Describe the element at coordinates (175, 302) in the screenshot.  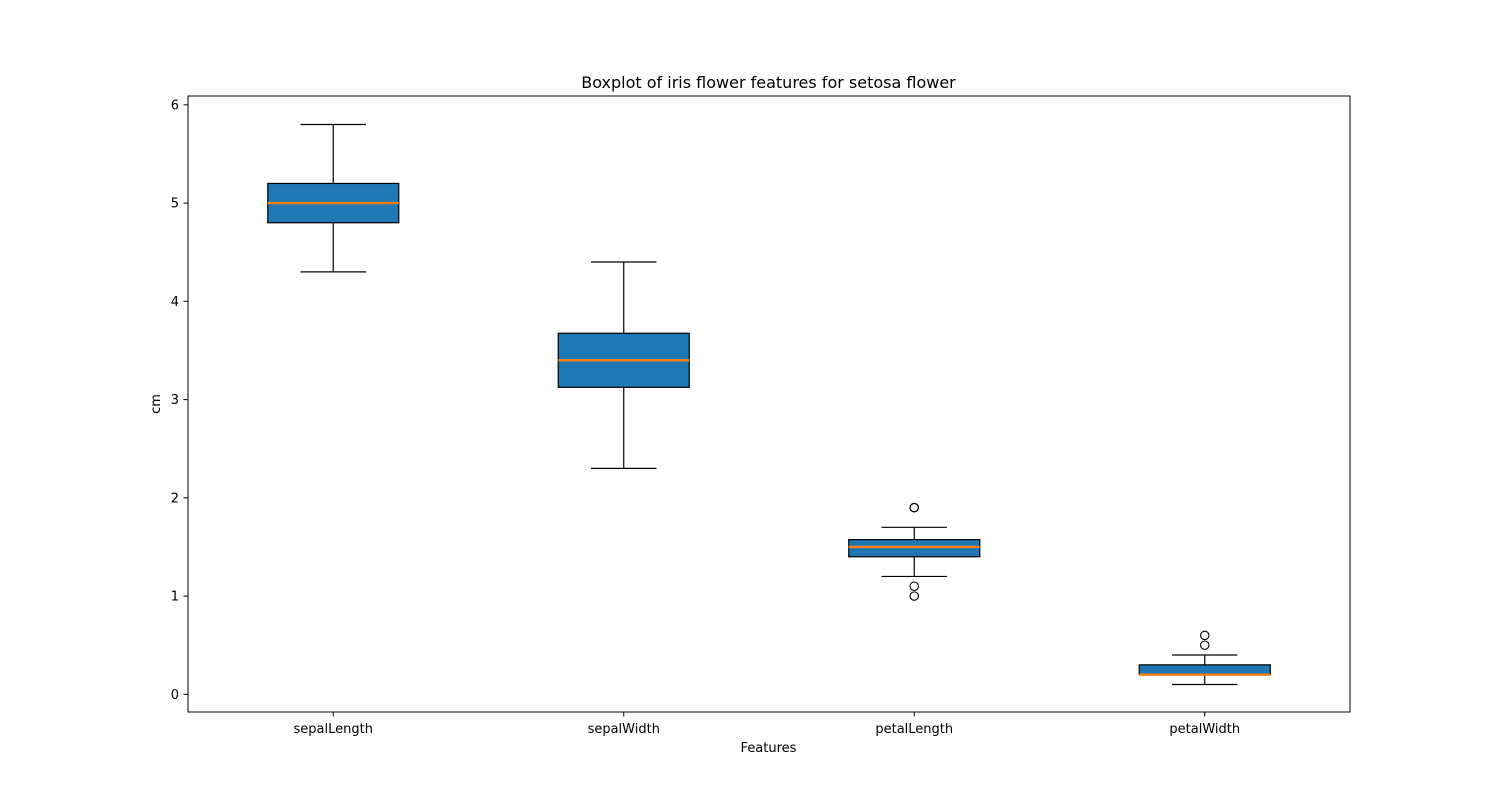
I see `y-tick-label: 4` at that location.